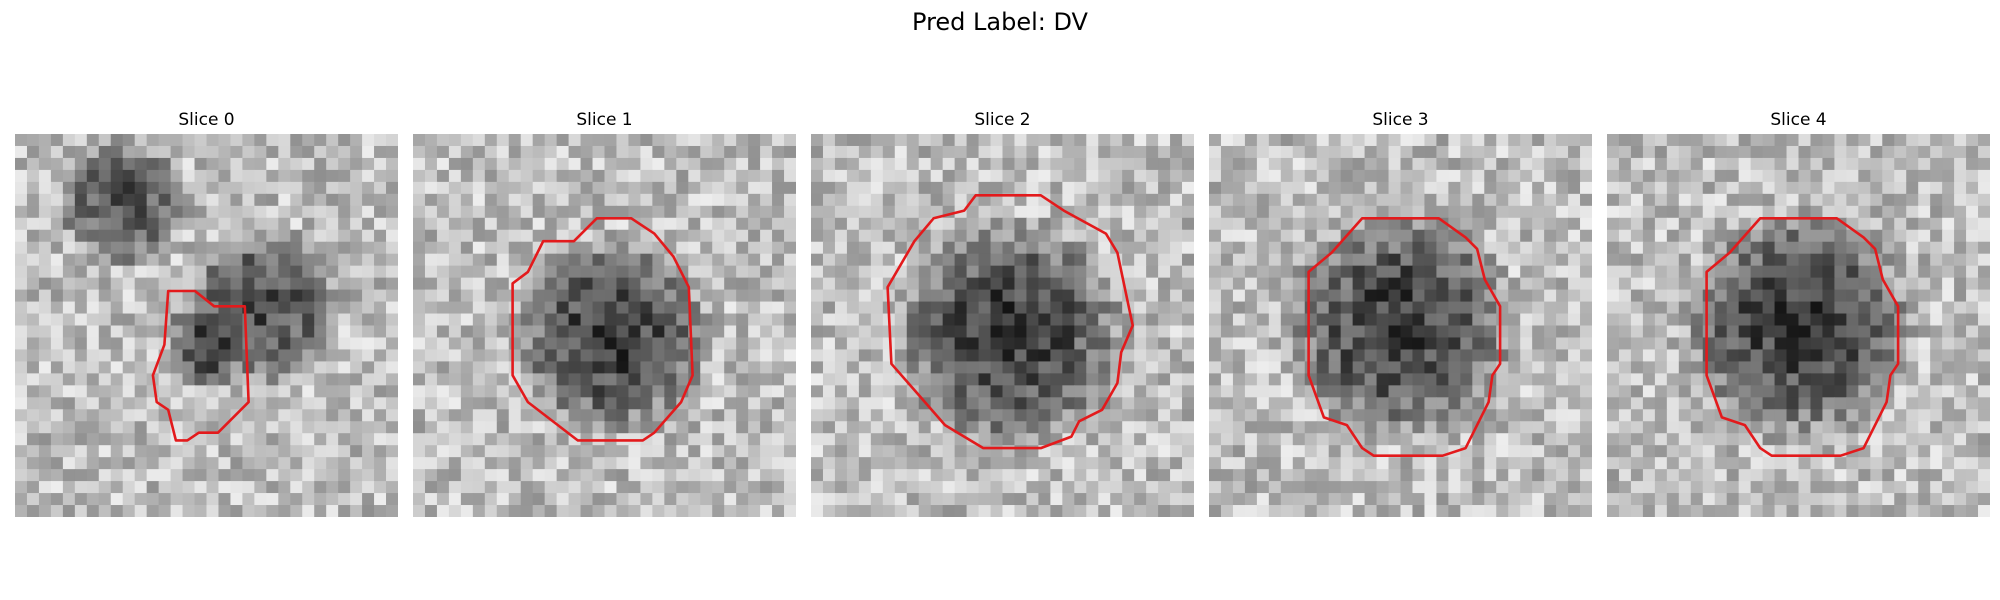 The width and height of the screenshot is (2000, 600). What do you see at coordinates (1400, 120) in the screenshot?
I see `slice-title: Slice 3` at bounding box center [1400, 120].